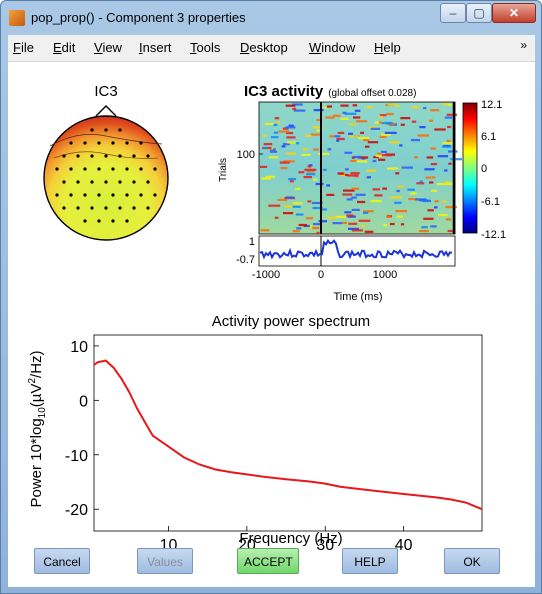 This screenshot has height=594, width=542. I want to click on window-title: pop_prop() - Component 3 properties, so click(138, 17).